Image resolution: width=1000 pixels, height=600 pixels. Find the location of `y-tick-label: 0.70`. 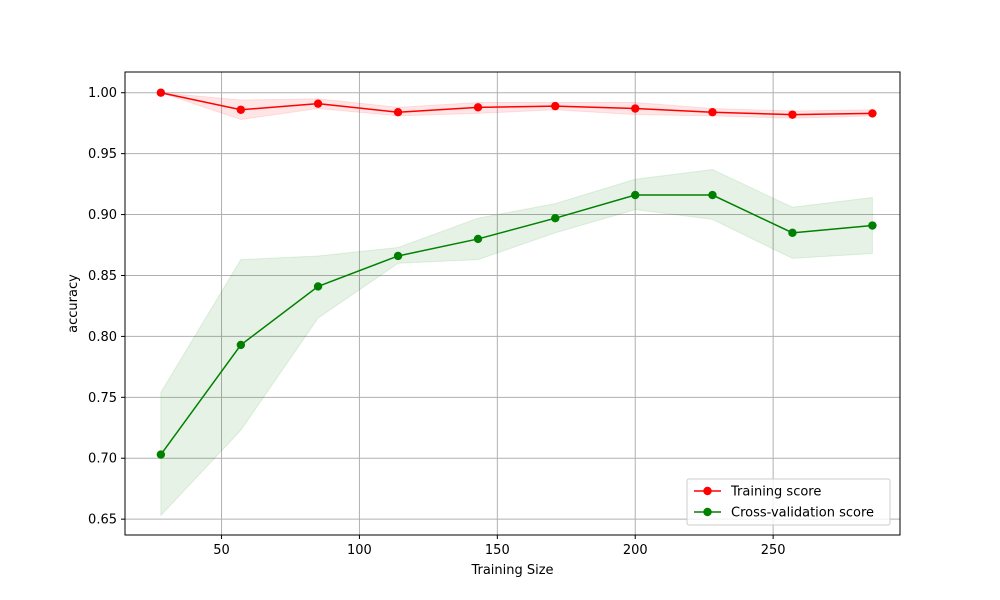

y-tick-label: 0.70 is located at coordinates (102, 459).